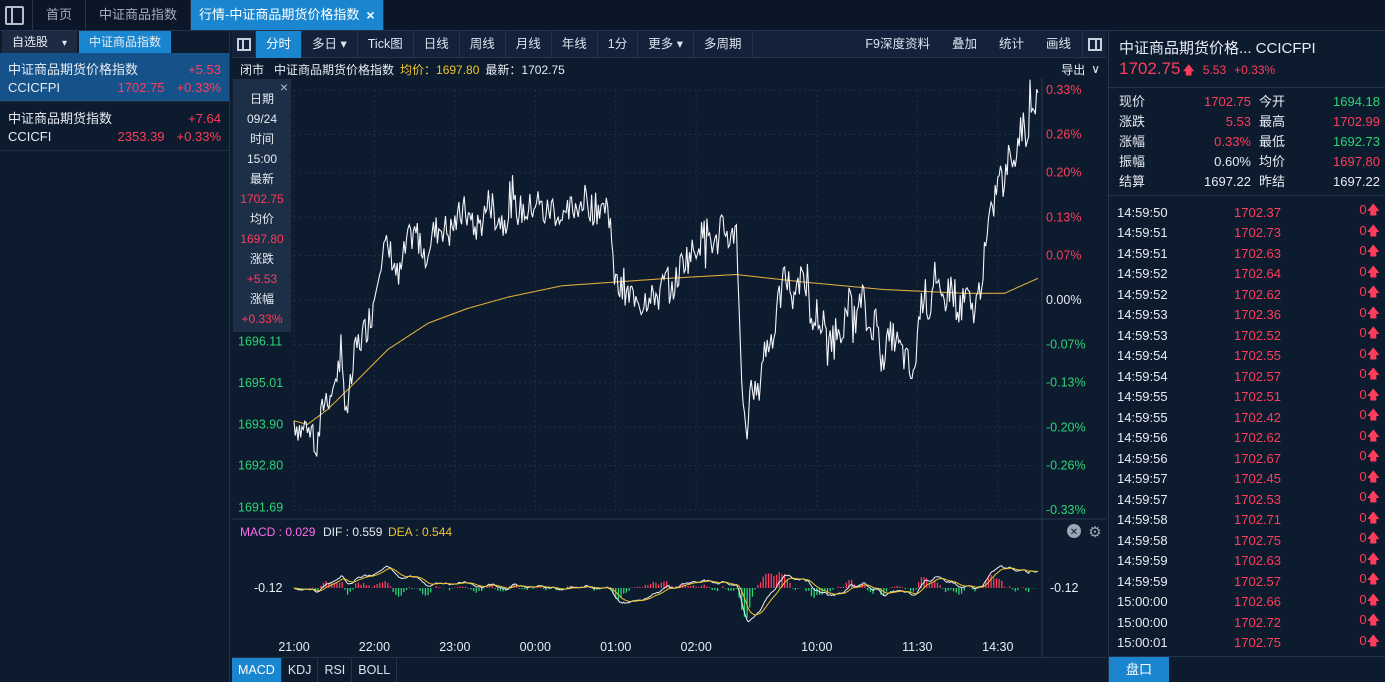  What do you see at coordinates (125, 42) in the screenshot?
I see `tab-csi-commodity: 中证商品指数` at bounding box center [125, 42].